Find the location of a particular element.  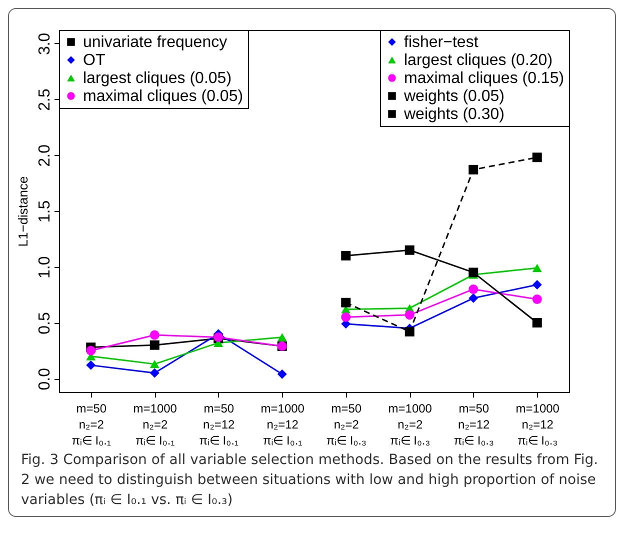

x-tick-label: m=50 n₂=2 πᵢ∈ I₀.₃ is located at coordinates (346, 425).